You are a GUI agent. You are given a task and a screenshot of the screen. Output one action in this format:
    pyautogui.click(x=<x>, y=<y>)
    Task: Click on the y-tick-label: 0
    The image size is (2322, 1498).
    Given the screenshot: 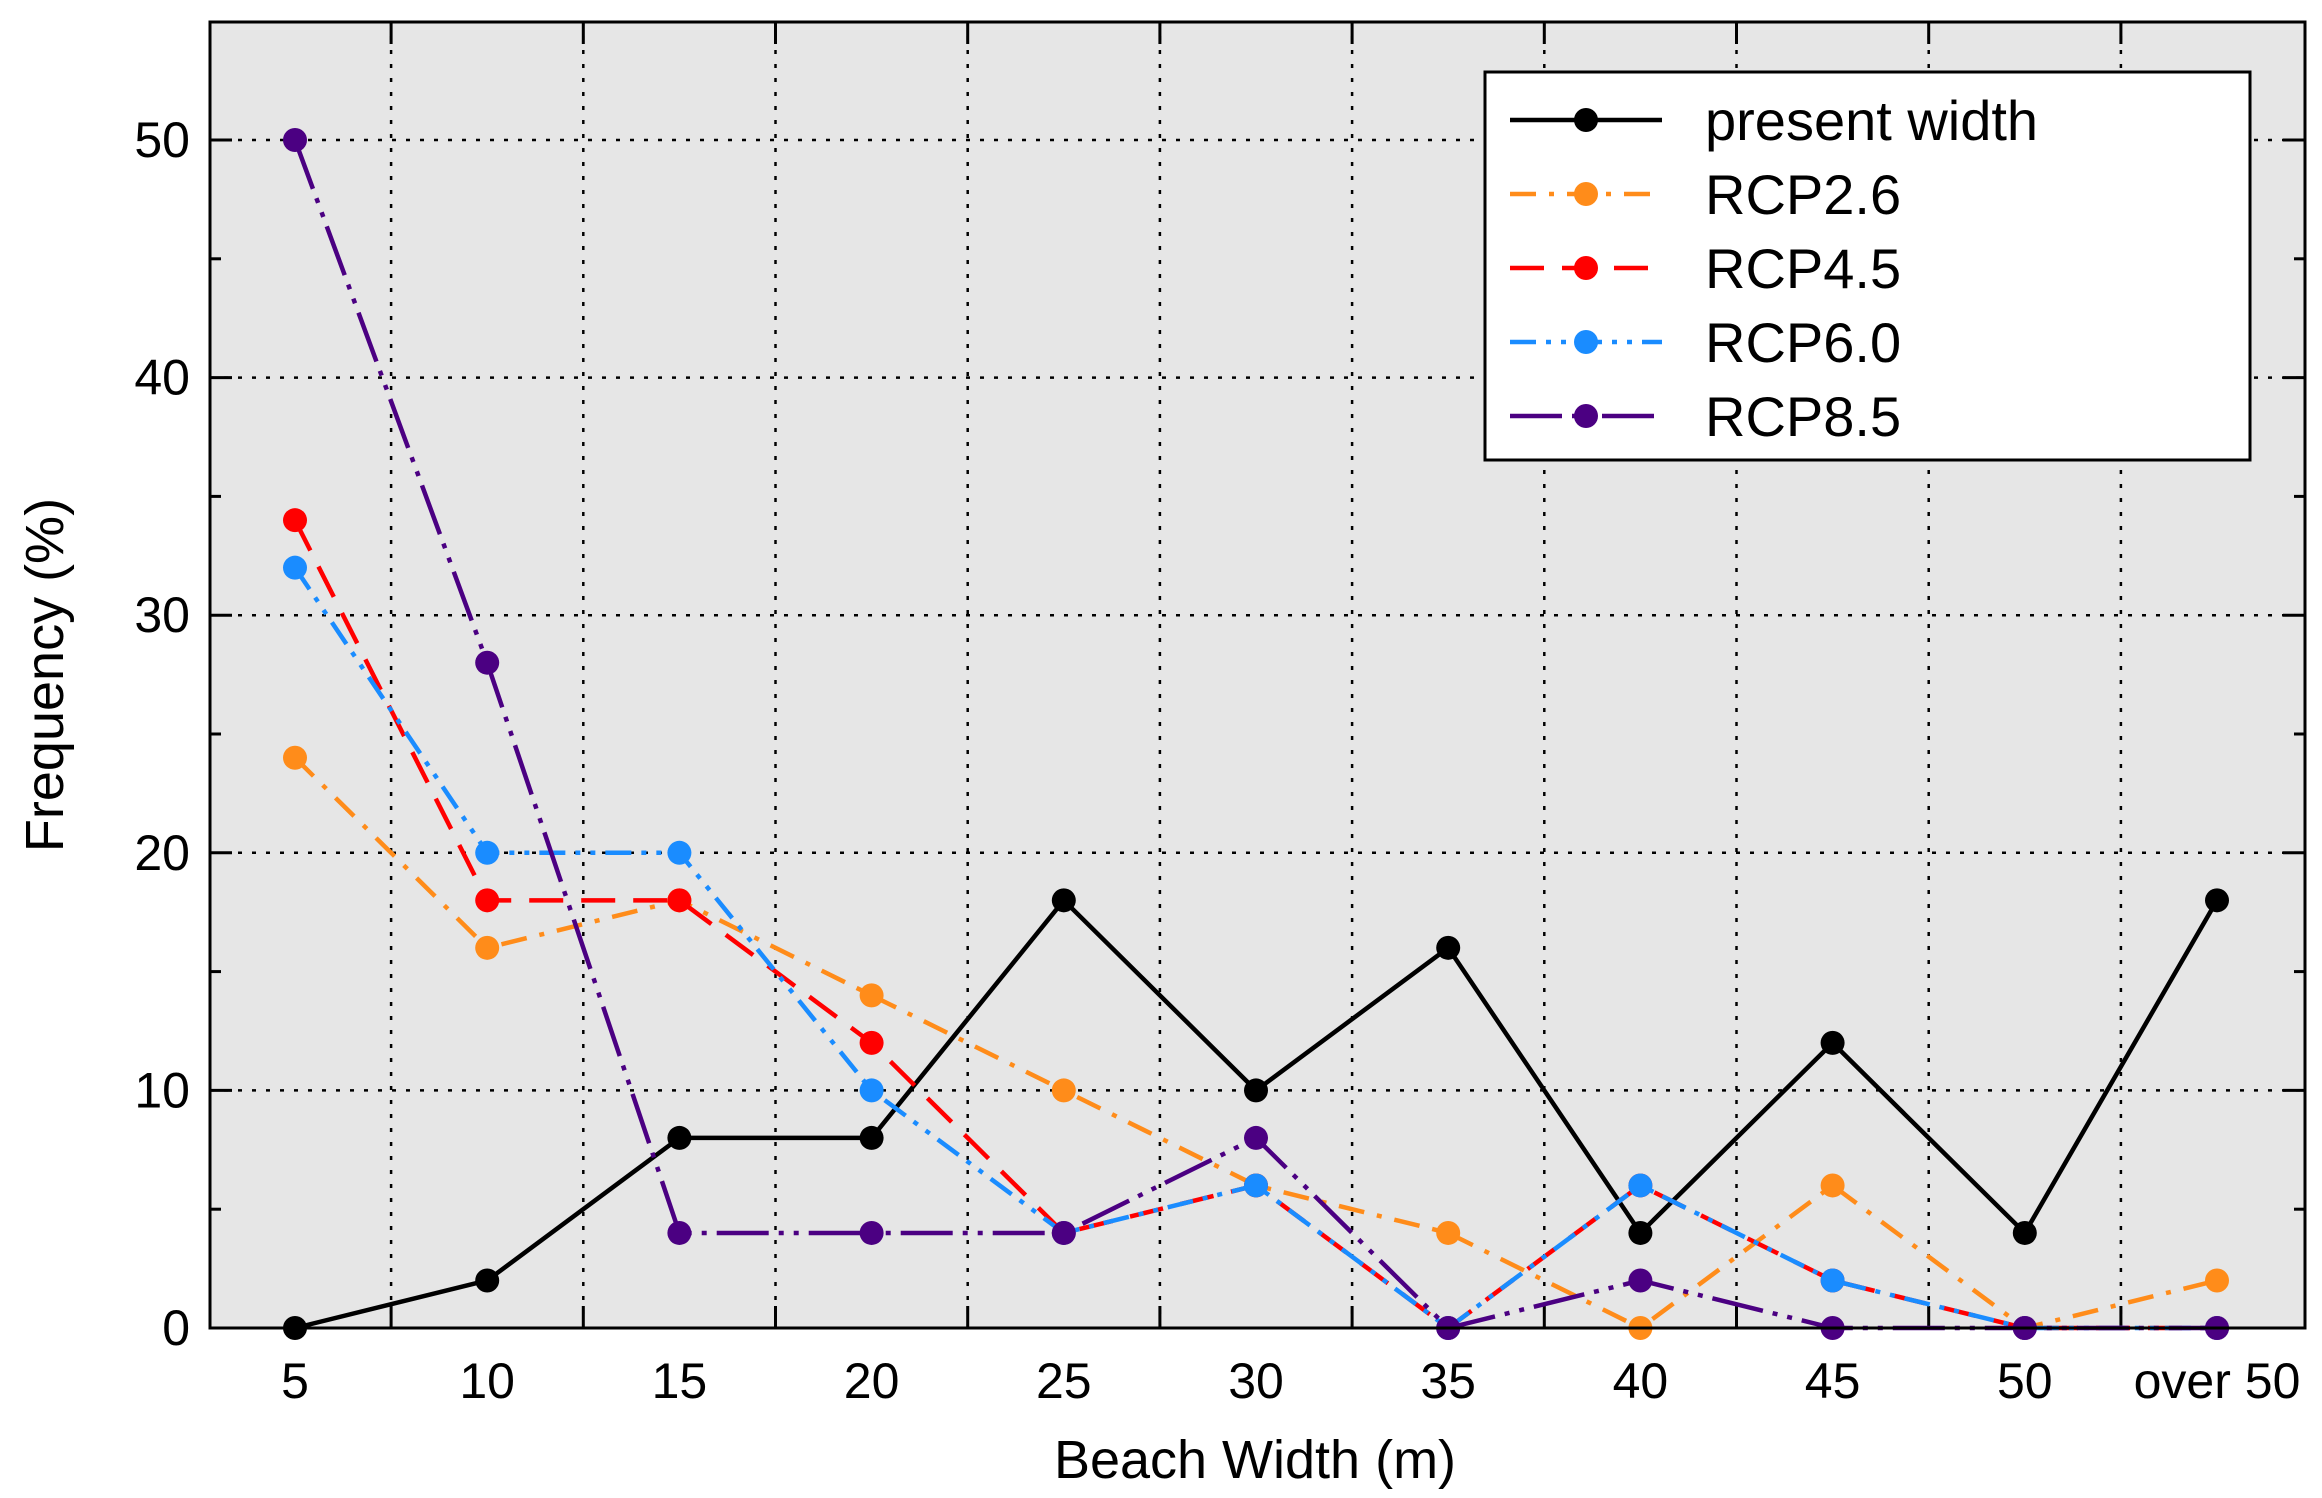 What is the action you would take?
    pyautogui.click(x=176, y=1328)
    